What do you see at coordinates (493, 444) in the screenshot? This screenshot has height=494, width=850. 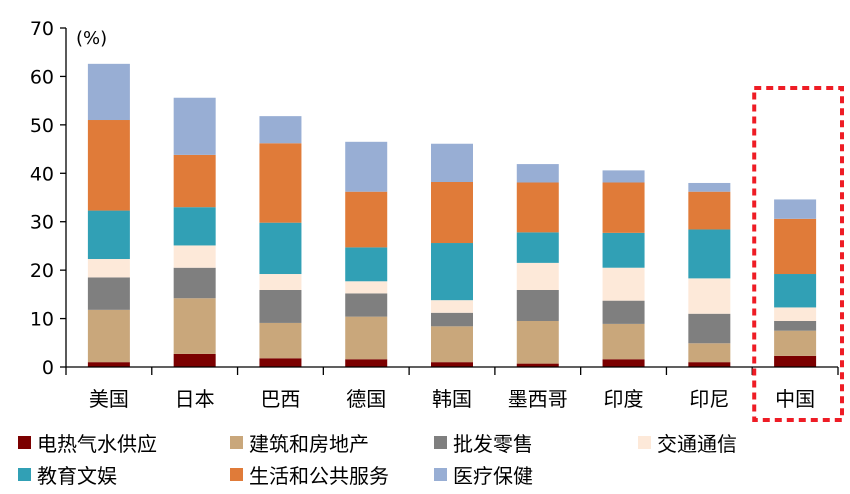 I see `legend-label: 批发零售` at bounding box center [493, 444].